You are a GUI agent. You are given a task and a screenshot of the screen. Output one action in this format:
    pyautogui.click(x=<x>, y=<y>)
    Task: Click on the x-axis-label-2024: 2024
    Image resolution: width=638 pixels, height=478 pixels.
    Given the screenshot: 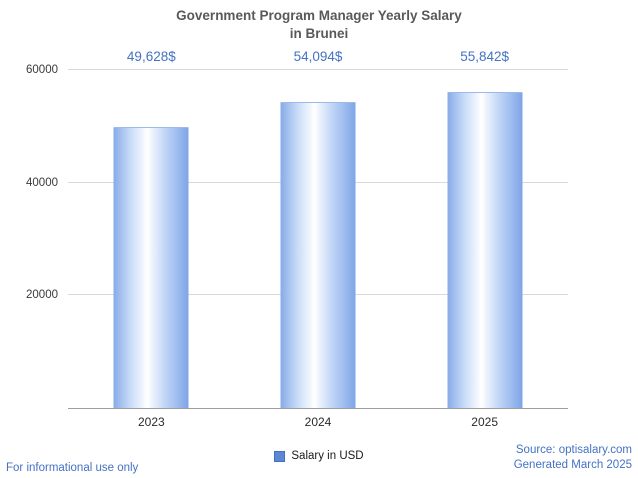 What is the action you would take?
    pyautogui.click(x=318, y=422)
    